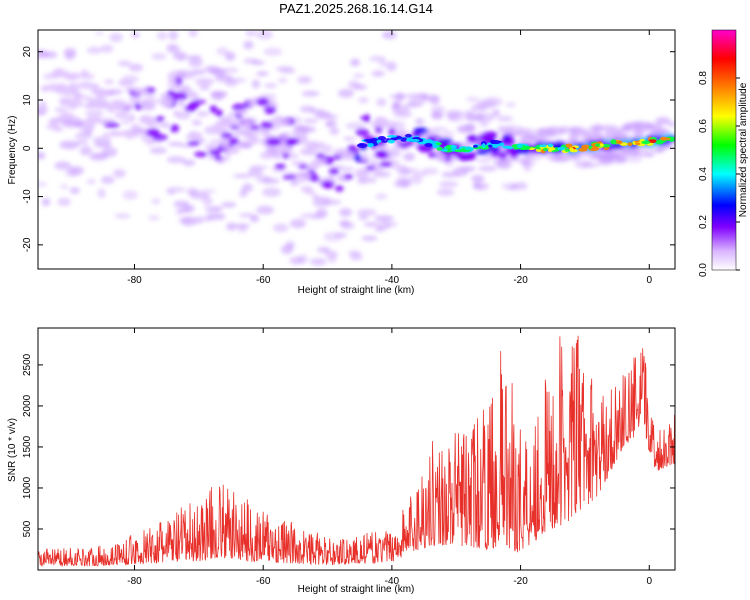 Image resolution: width=750 pixels, height=600 pixels. Describe the element at coordinates (12, 150) in the screenshot. I see `spectrogram-ylabel: Frequency (Hz)` at that location.